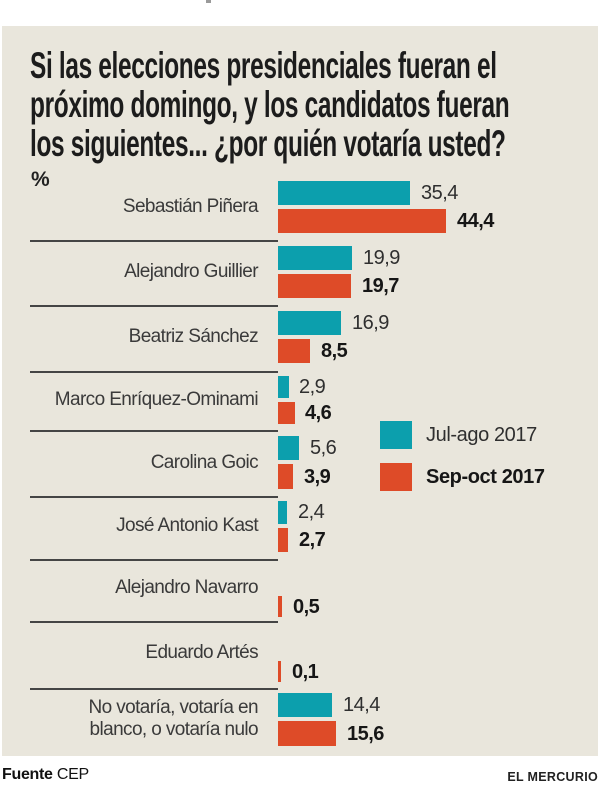  What do you see at coordinates (173, 707) in the screenshot?
I see `category-label-line-1: No votaría, votaría en` at bounding box center [173, 707].